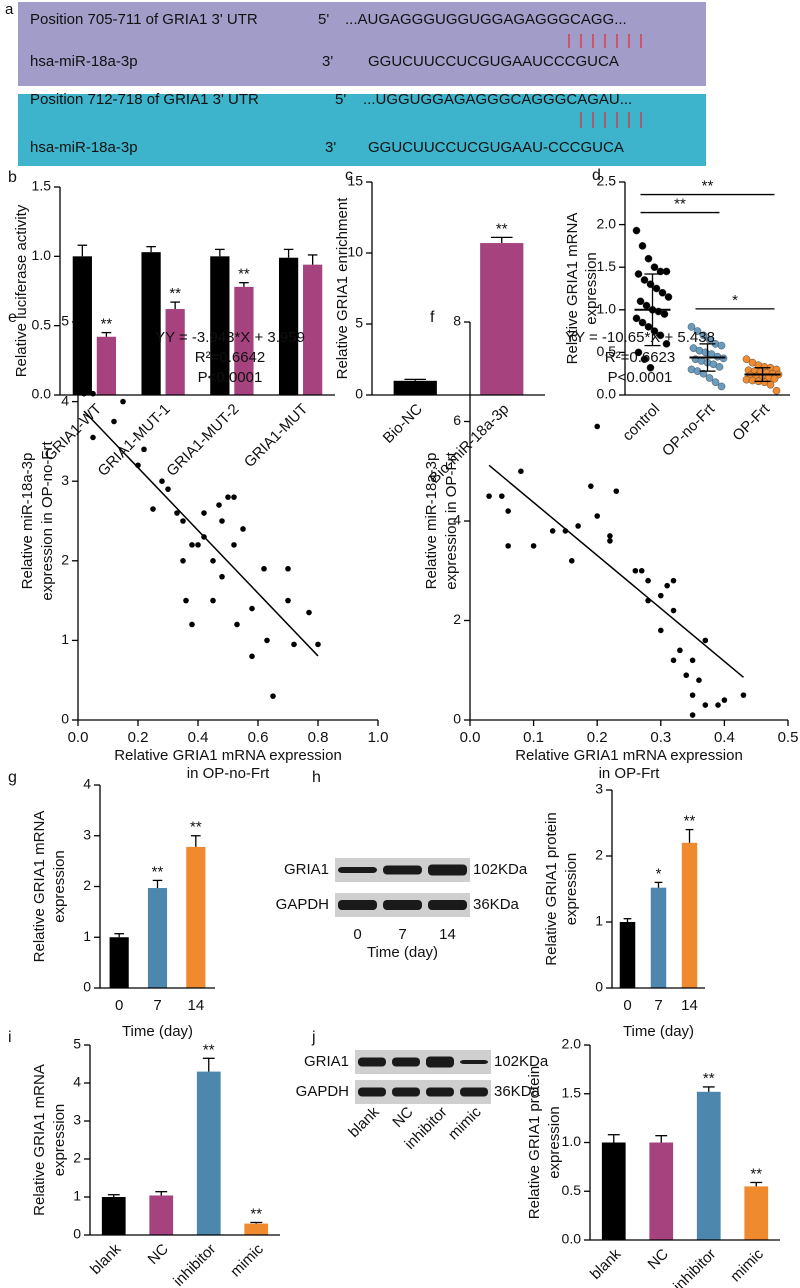 Image resolution: width=800 pixels, height=1288 pixels. I want to click on x-tick-label: mimic, so click(747, 1265).